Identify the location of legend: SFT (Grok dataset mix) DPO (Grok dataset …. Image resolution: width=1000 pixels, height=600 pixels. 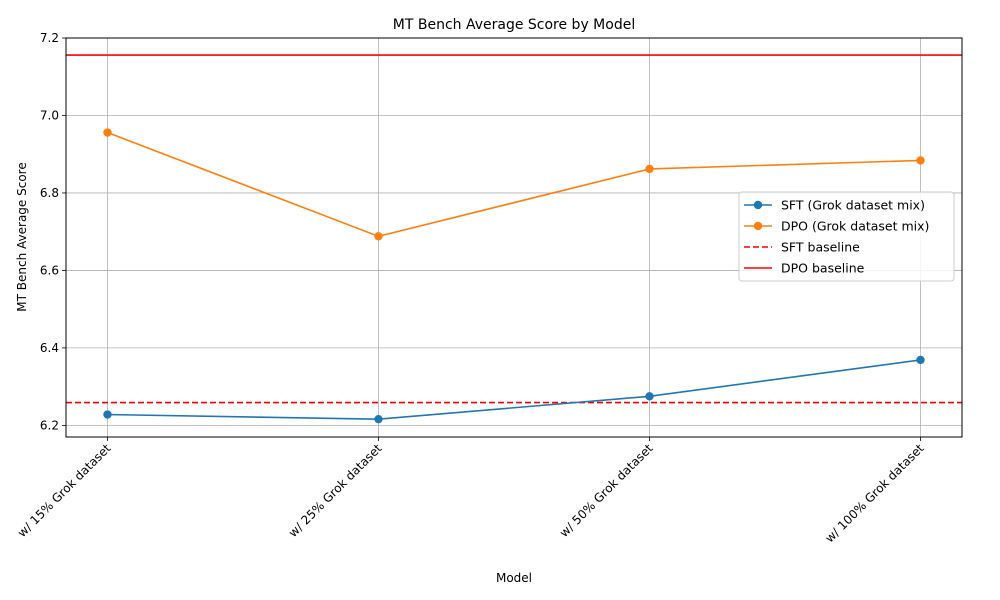
(846, 236).